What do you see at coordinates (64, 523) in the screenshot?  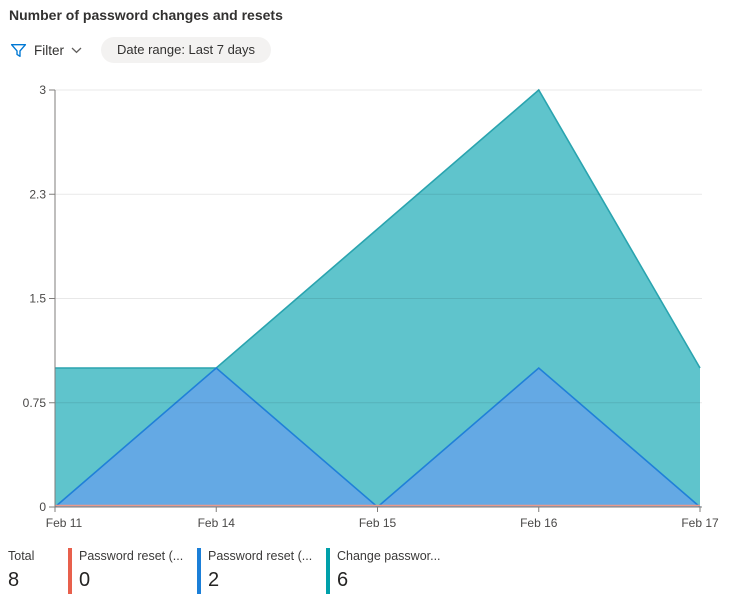 I see `svg-text: Feb 11` at bounding box center [64, 523].